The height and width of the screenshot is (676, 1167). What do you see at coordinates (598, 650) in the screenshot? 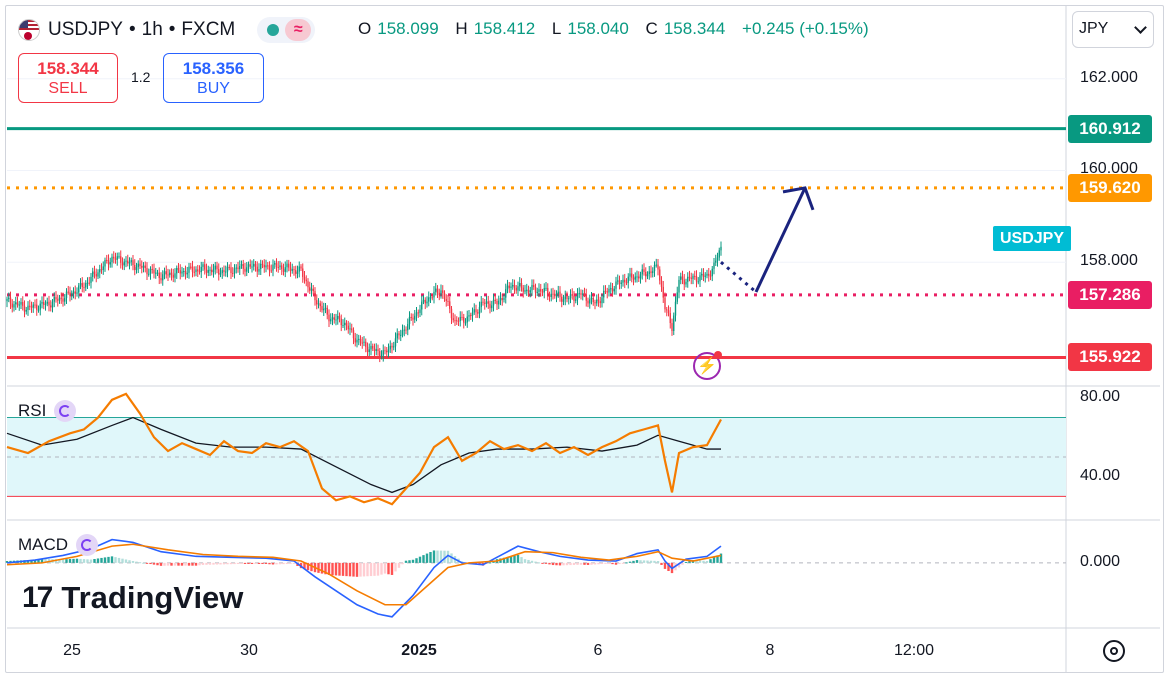
I see `time-tick-label: 6` at bounding box center [598, 650].